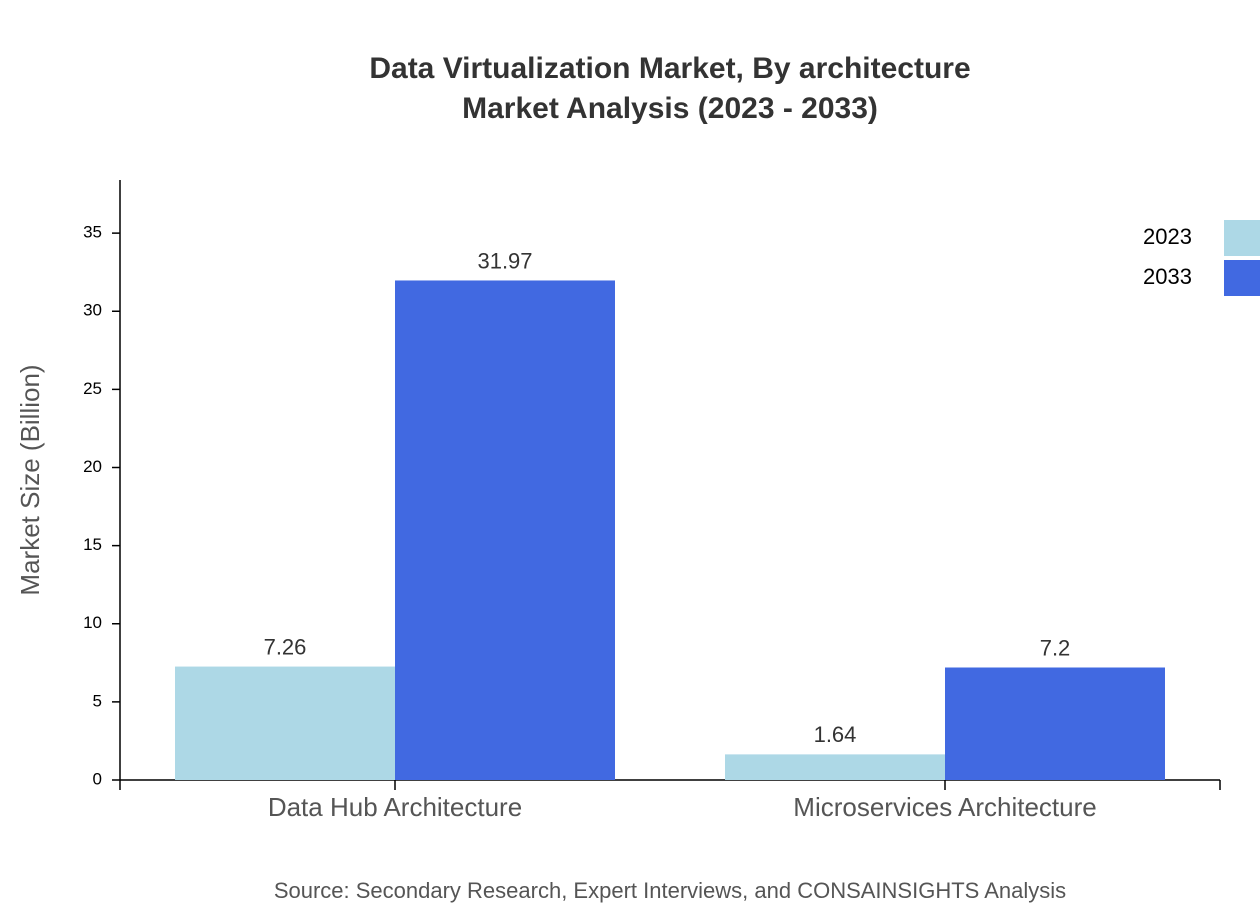 The image size is (1260, 920). I want to click on y-tick-label: 5, so click(97, 700).